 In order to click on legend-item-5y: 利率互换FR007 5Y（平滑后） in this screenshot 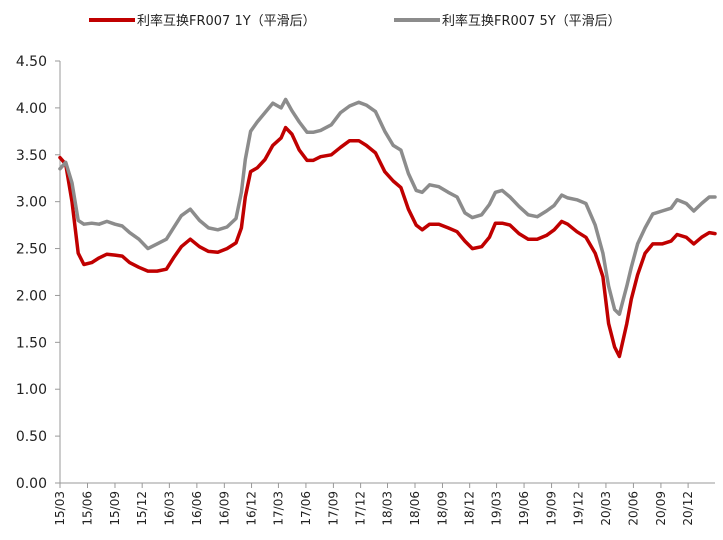, I will do `click(507, 21)`.